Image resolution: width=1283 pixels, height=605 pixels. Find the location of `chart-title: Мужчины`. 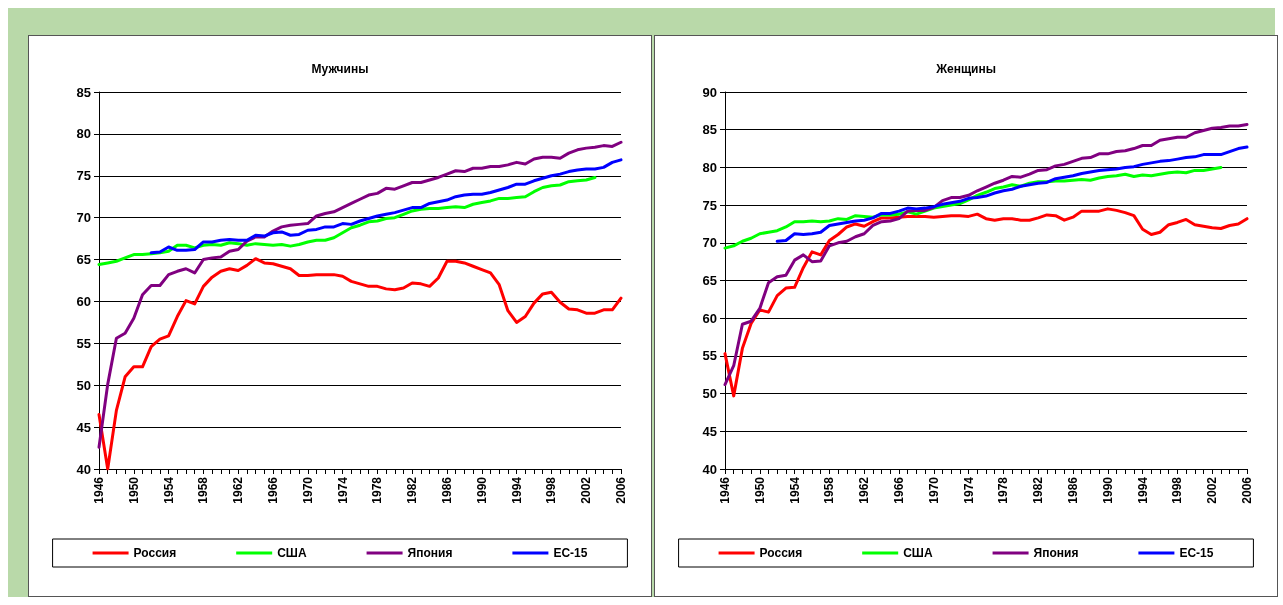

chart-title: Мужчины is located at coordinates (340, 69).